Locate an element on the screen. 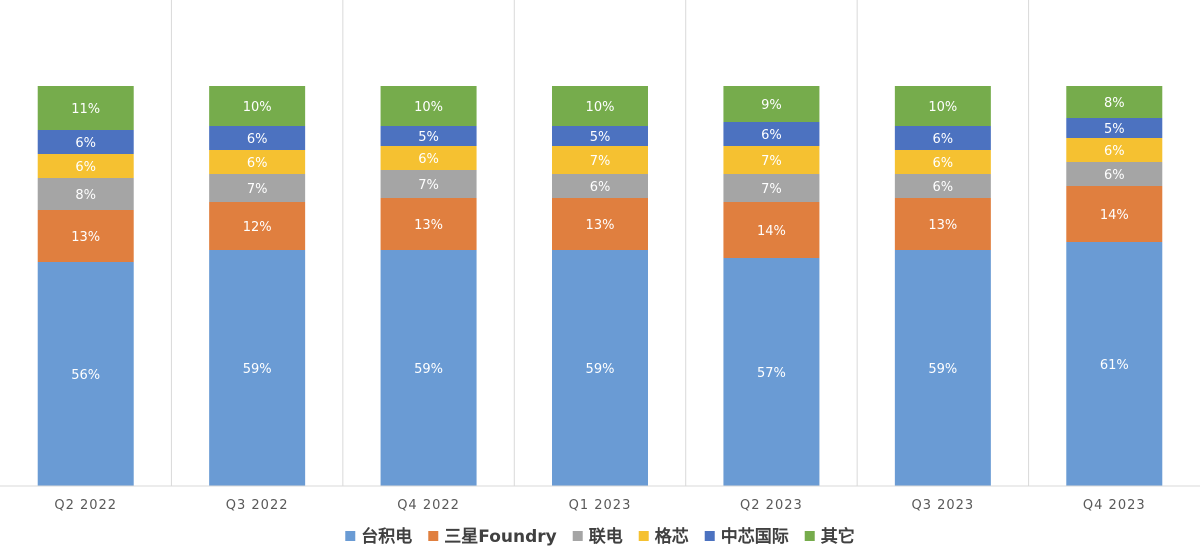  data-label: 56% is located at coordinates (85, 375).